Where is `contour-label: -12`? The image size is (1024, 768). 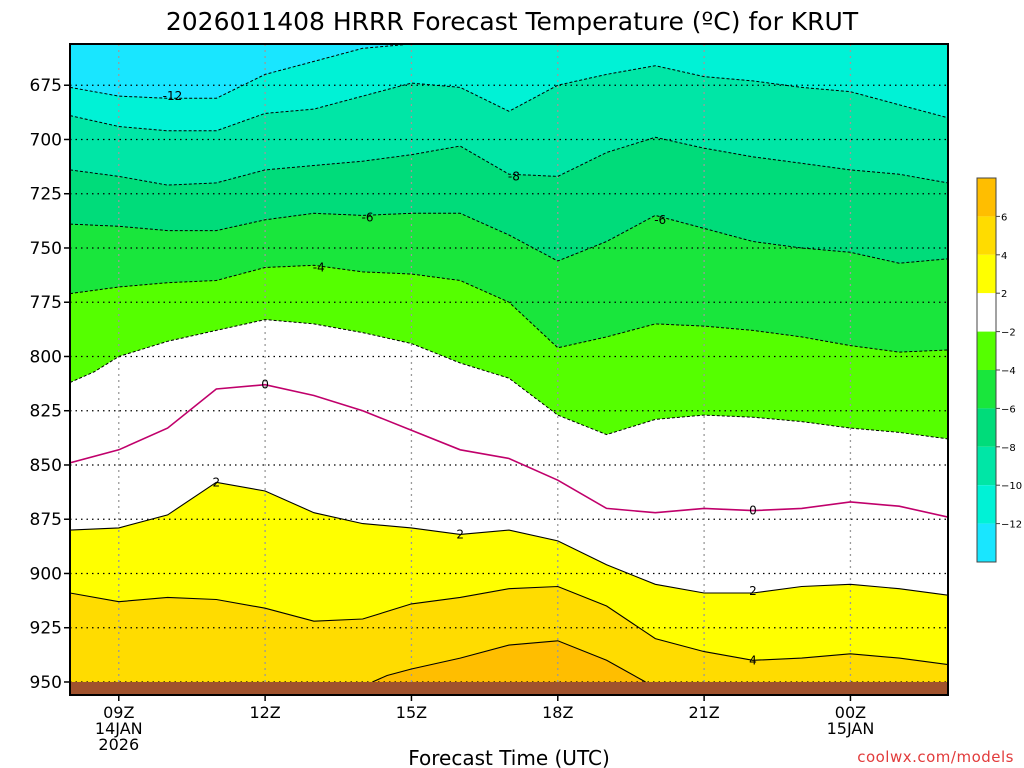
contour-label: -12 is located at coordinates (173, 96).